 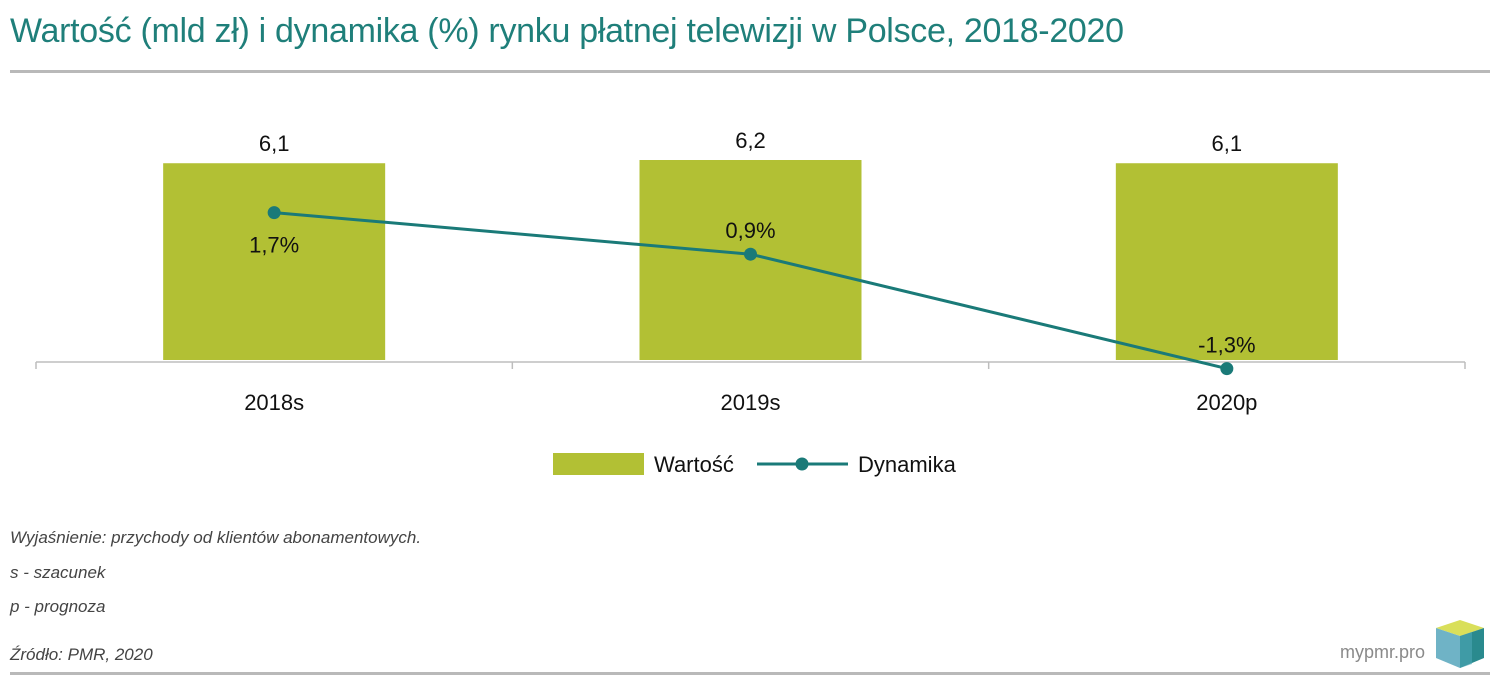 I want to click on dynamika-value-label: -1,3%, so click(x=1226, y=345).